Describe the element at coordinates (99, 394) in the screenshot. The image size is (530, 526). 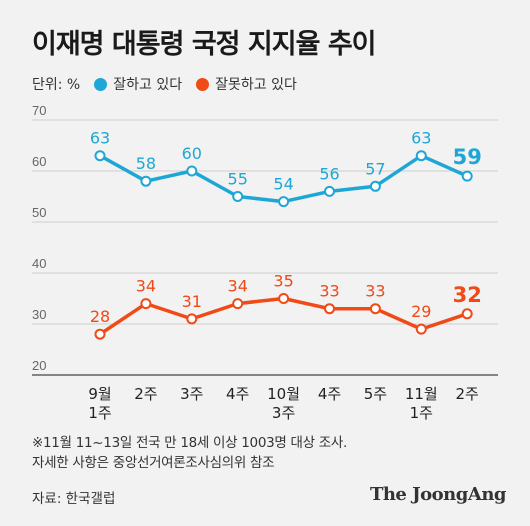
I see `x-tick-label: 9월` at that location.